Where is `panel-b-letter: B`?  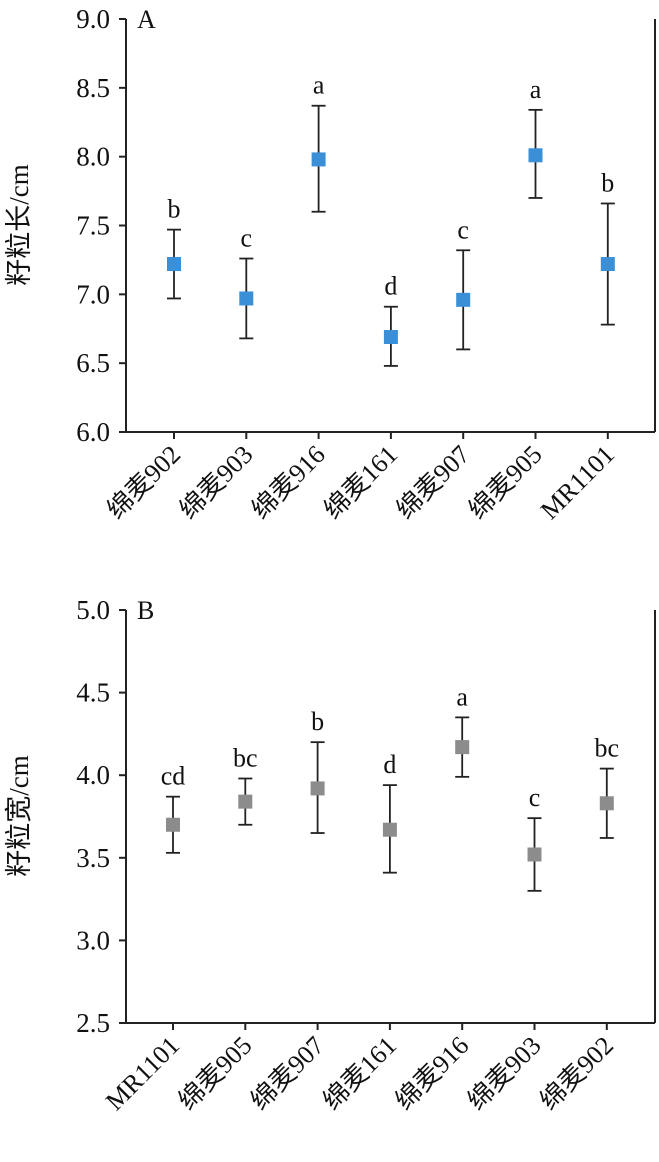
panel-b-letter: B is located at coordinates (145, 610).